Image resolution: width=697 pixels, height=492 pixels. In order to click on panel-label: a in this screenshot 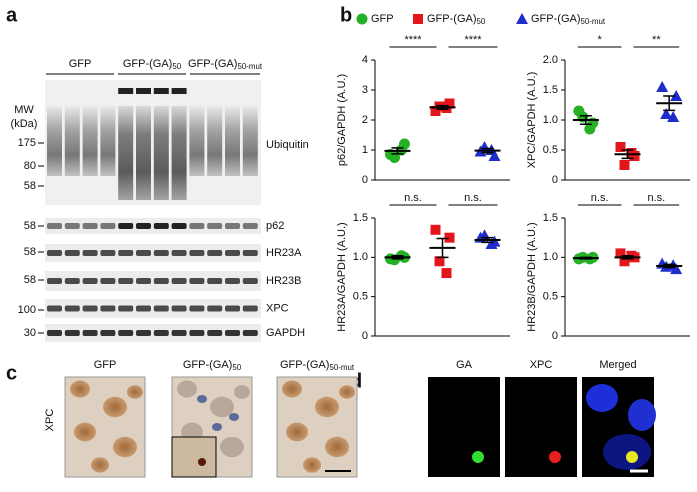, I will do `click(12, 15)`.